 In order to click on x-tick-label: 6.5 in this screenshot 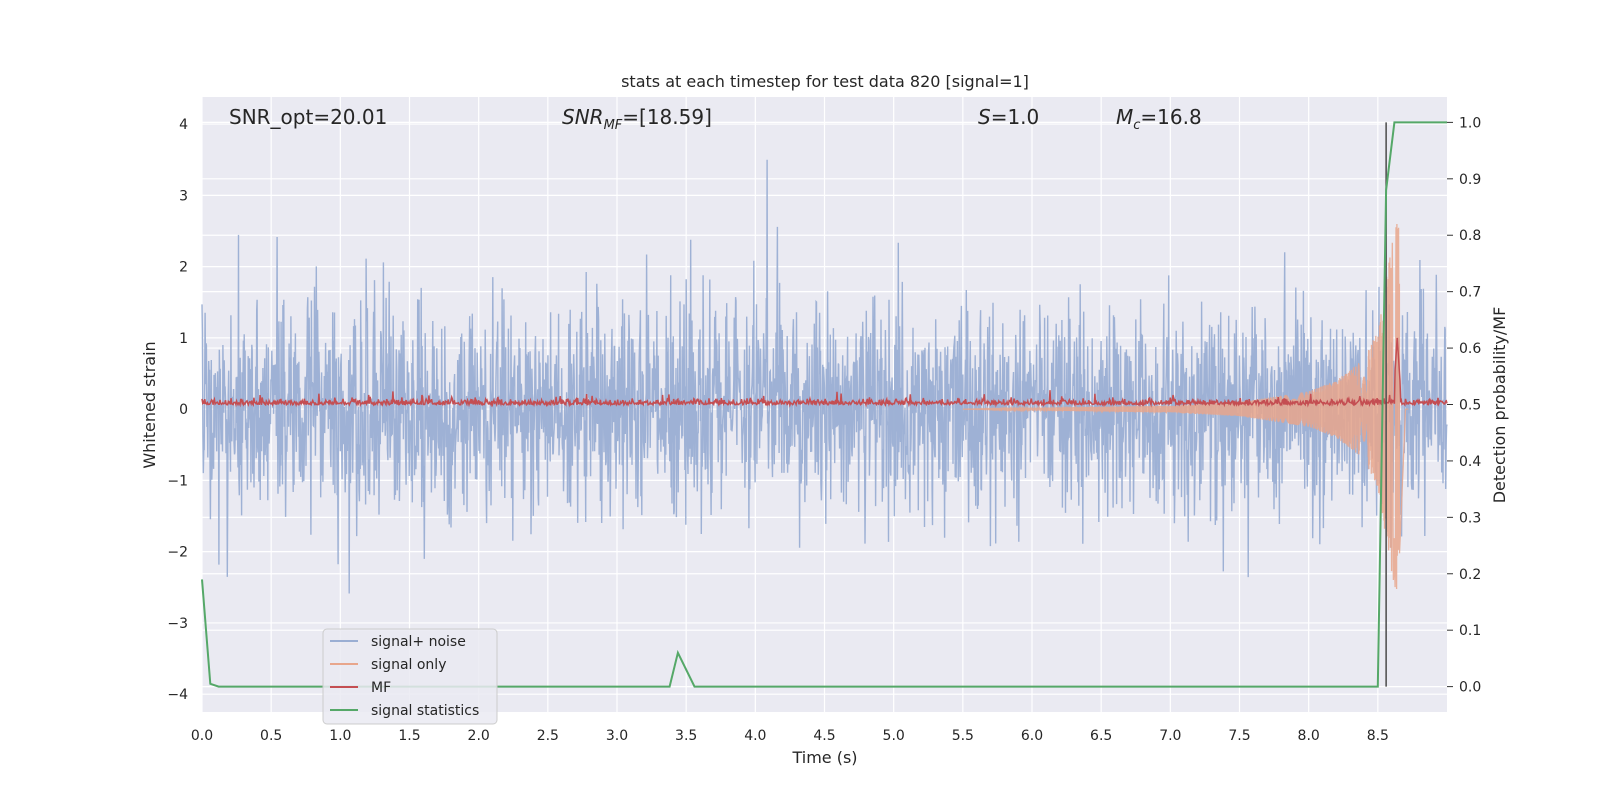, I will do `click(1101, 736)`.